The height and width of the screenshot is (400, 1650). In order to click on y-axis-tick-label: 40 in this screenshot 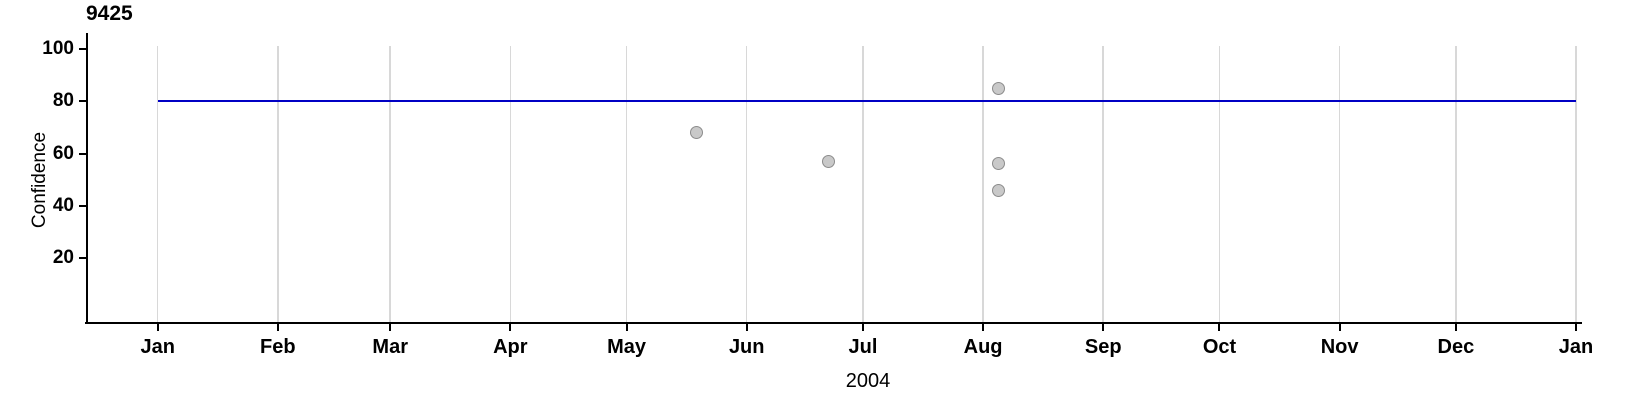, I will do `click(63, 205)`.